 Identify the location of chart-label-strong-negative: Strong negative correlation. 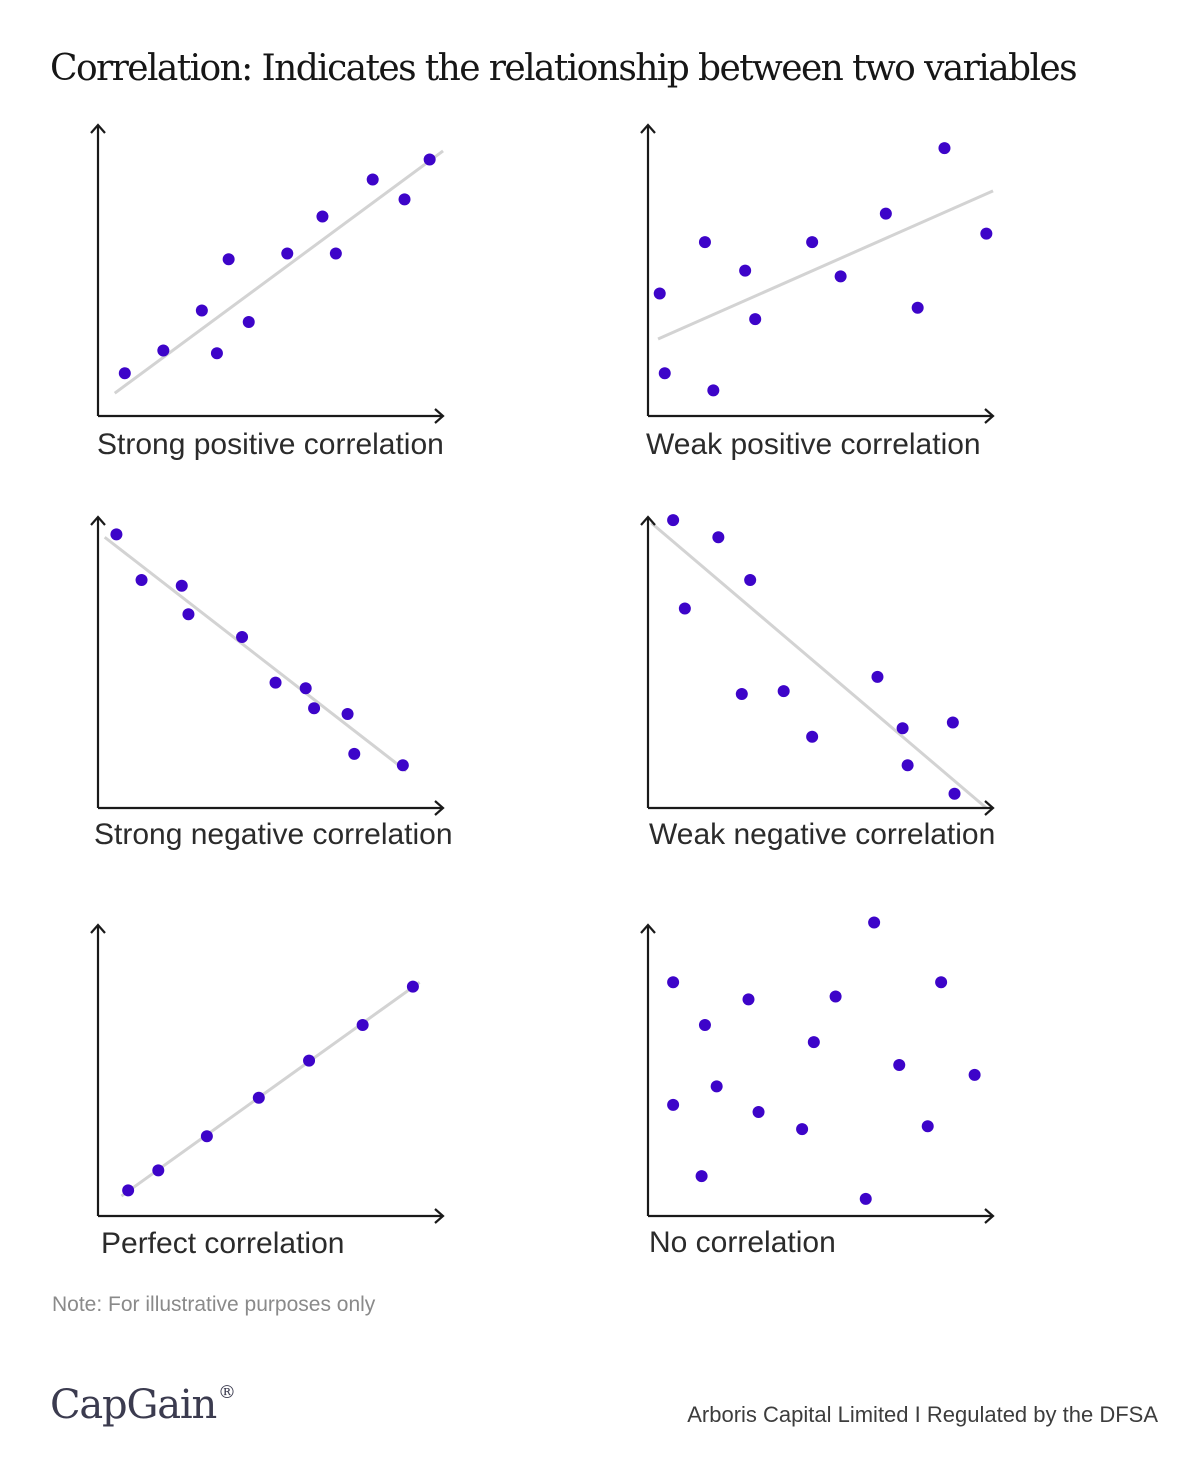
(273, 834).